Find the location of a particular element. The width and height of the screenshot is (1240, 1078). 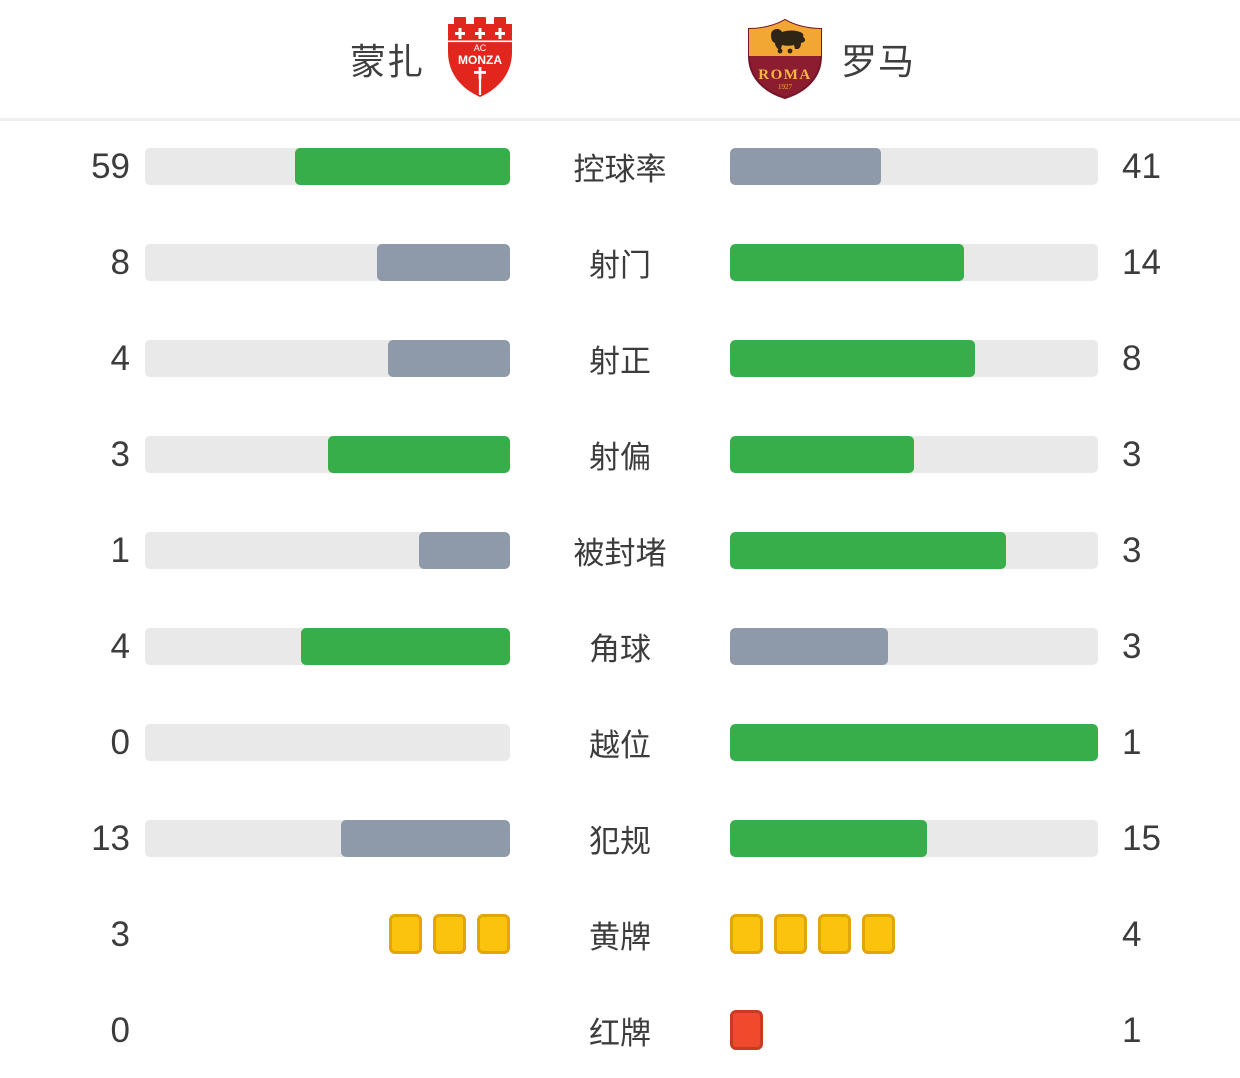

stat-label: 红牌 is located at coordinates (620, 1033).